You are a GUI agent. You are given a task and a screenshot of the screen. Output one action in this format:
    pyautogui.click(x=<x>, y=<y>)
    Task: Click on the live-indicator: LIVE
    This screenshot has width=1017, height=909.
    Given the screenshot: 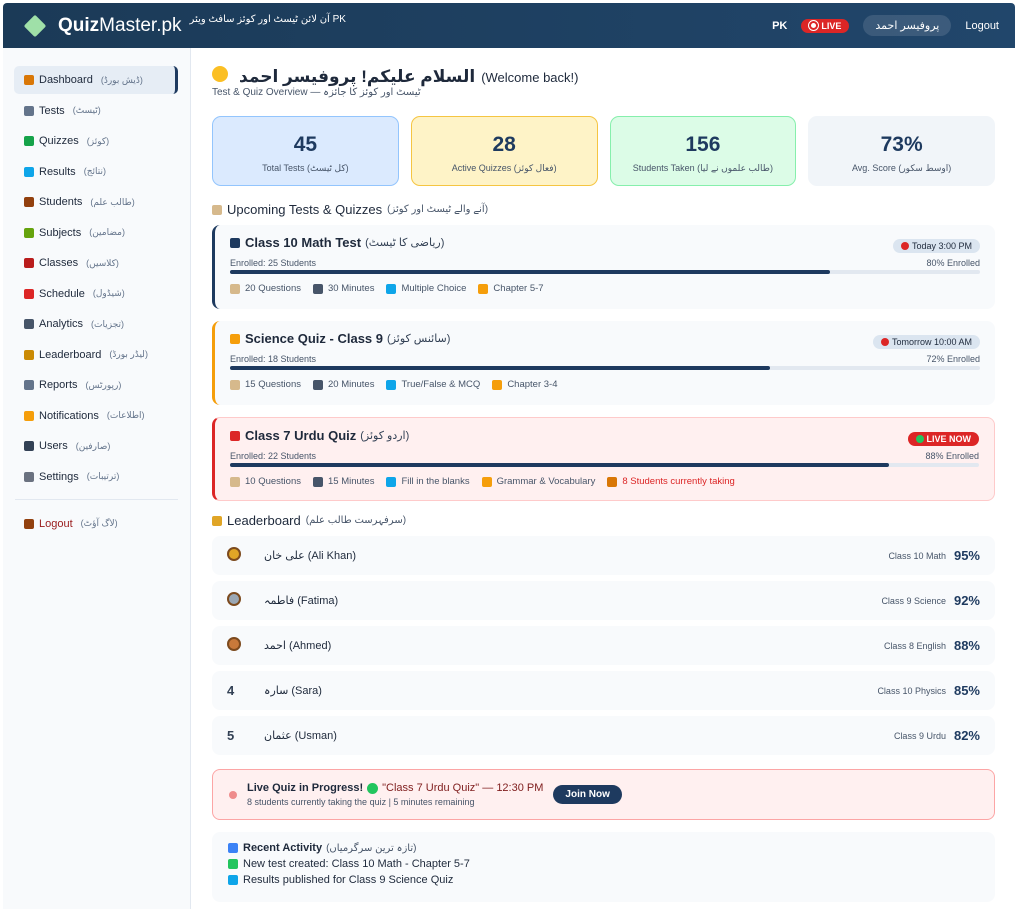 What is the action you would take?
    pyautogui.click(x=825, y=25)
    